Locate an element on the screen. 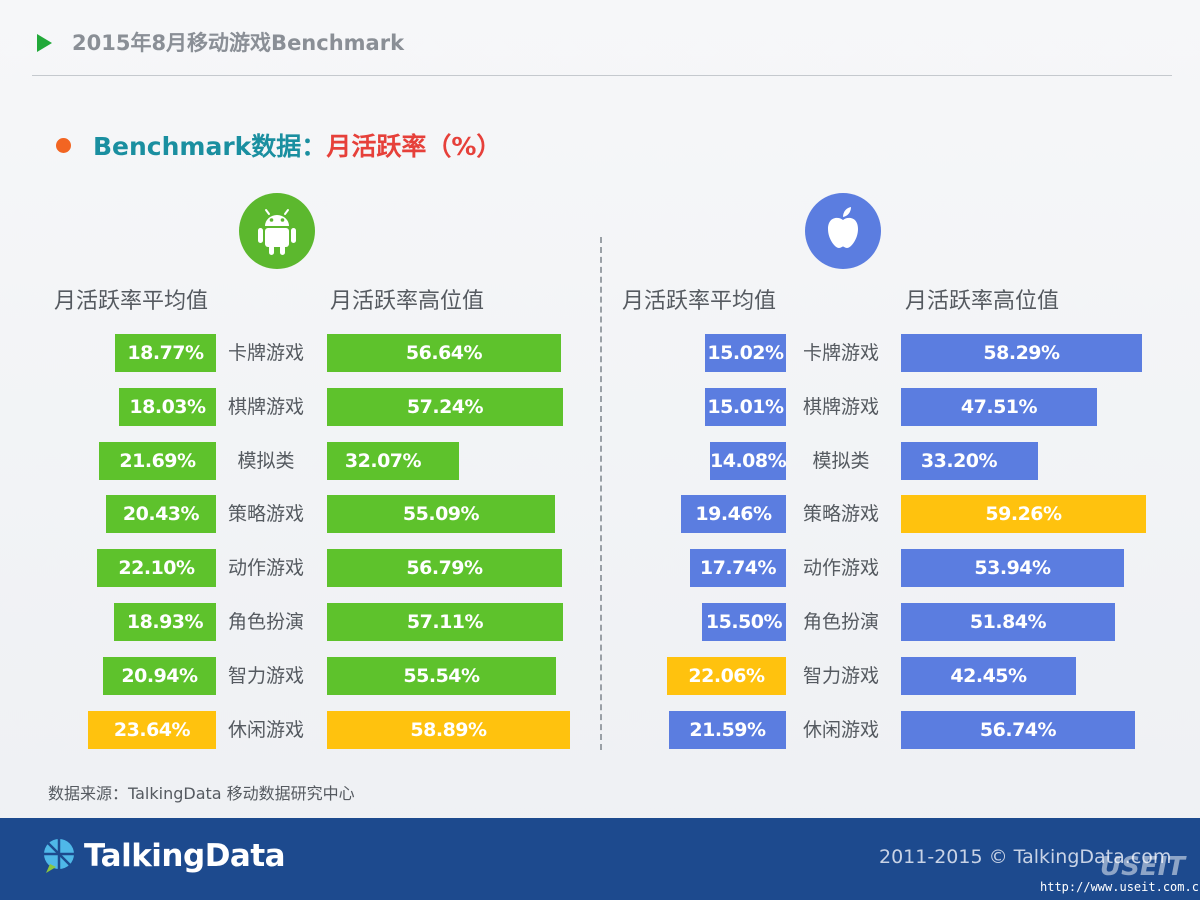 This screenshot has width=1200, height=900. ios-avg-value-label: 21.59% is located at coordinates (727, 730).